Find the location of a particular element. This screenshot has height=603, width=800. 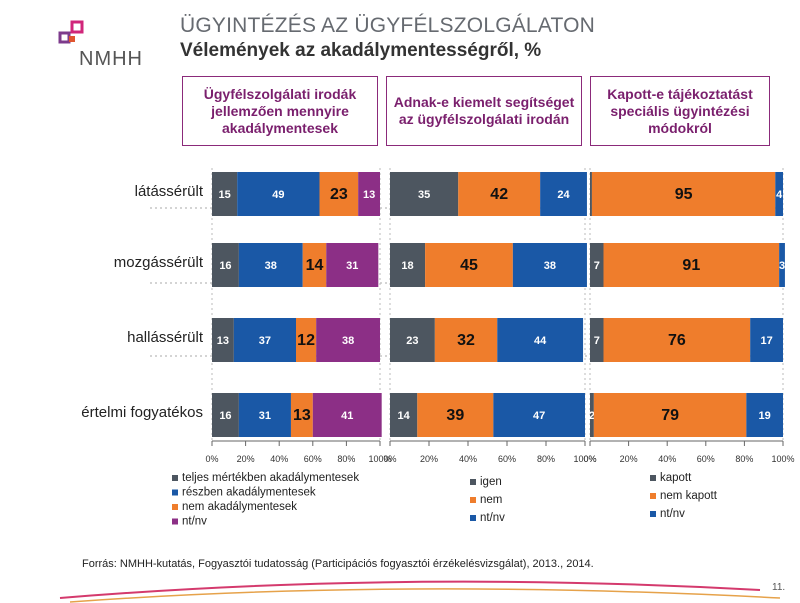

data-label: 17 is located at coordinates (766, 341).